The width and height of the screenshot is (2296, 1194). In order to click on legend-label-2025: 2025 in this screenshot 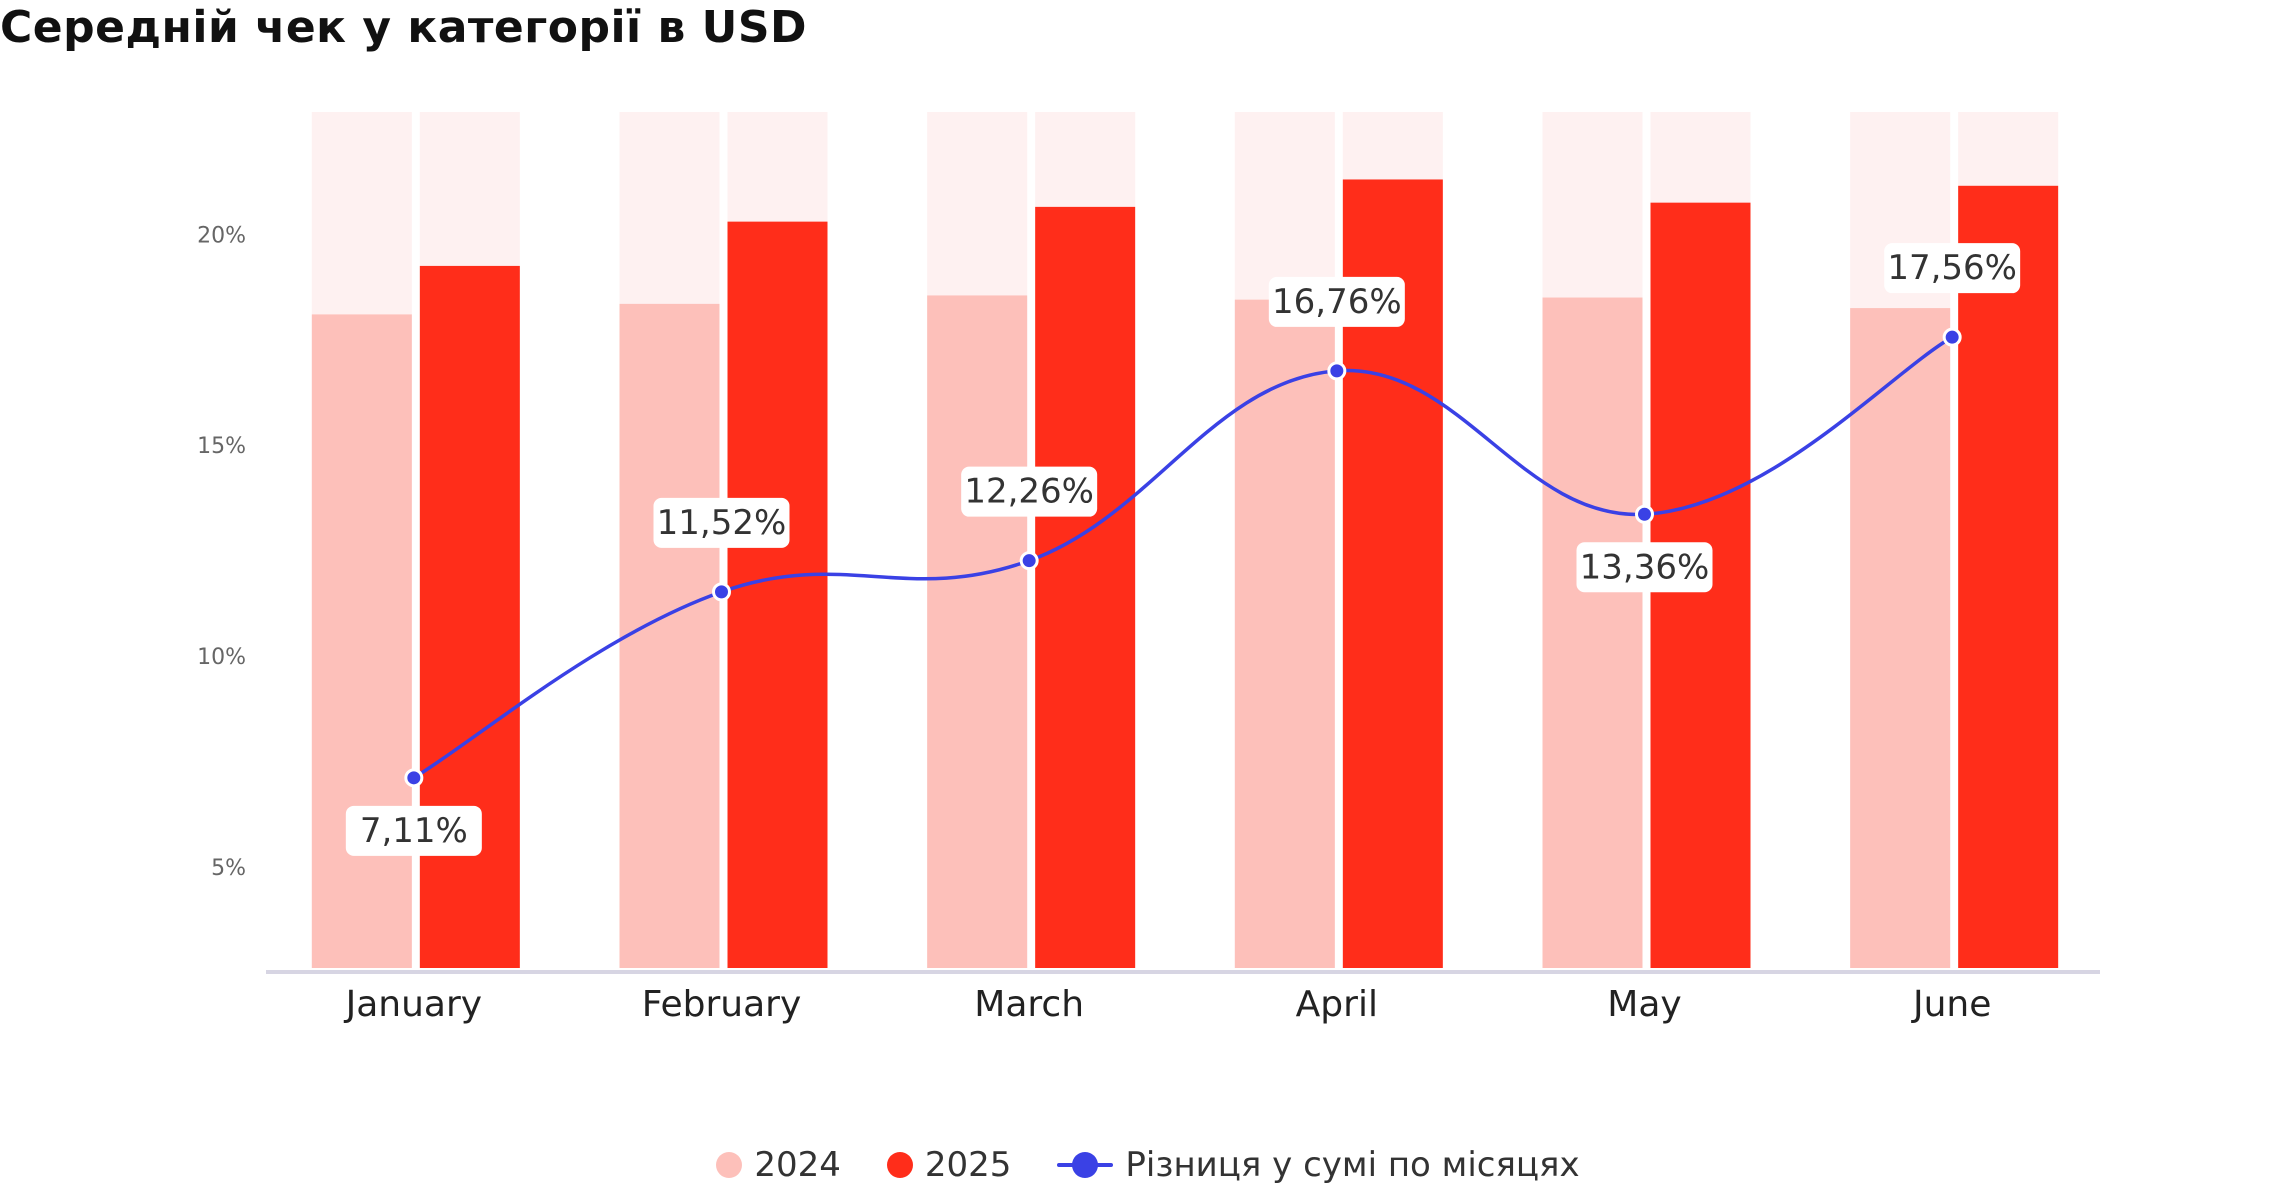, I will do `click(968, 1165)`.